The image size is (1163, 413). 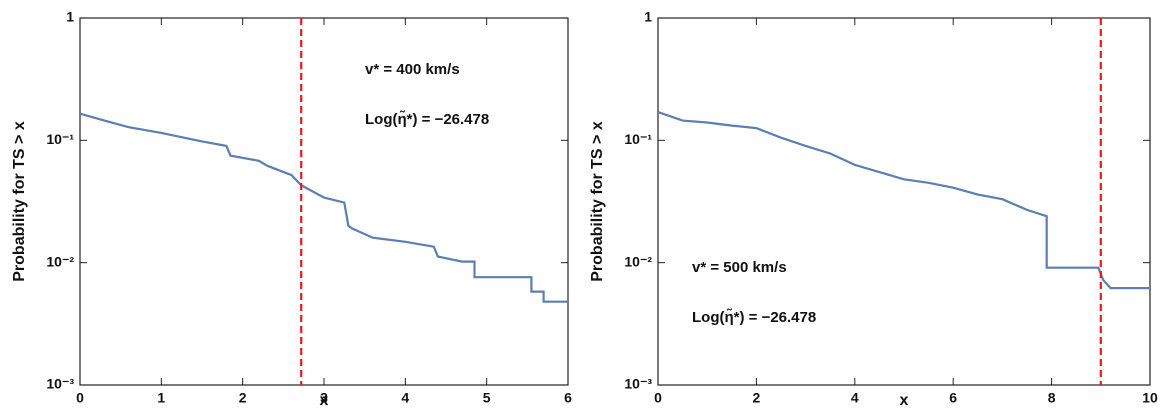 I want to click on x-tick-label: 1, so click(x=161, y=398).